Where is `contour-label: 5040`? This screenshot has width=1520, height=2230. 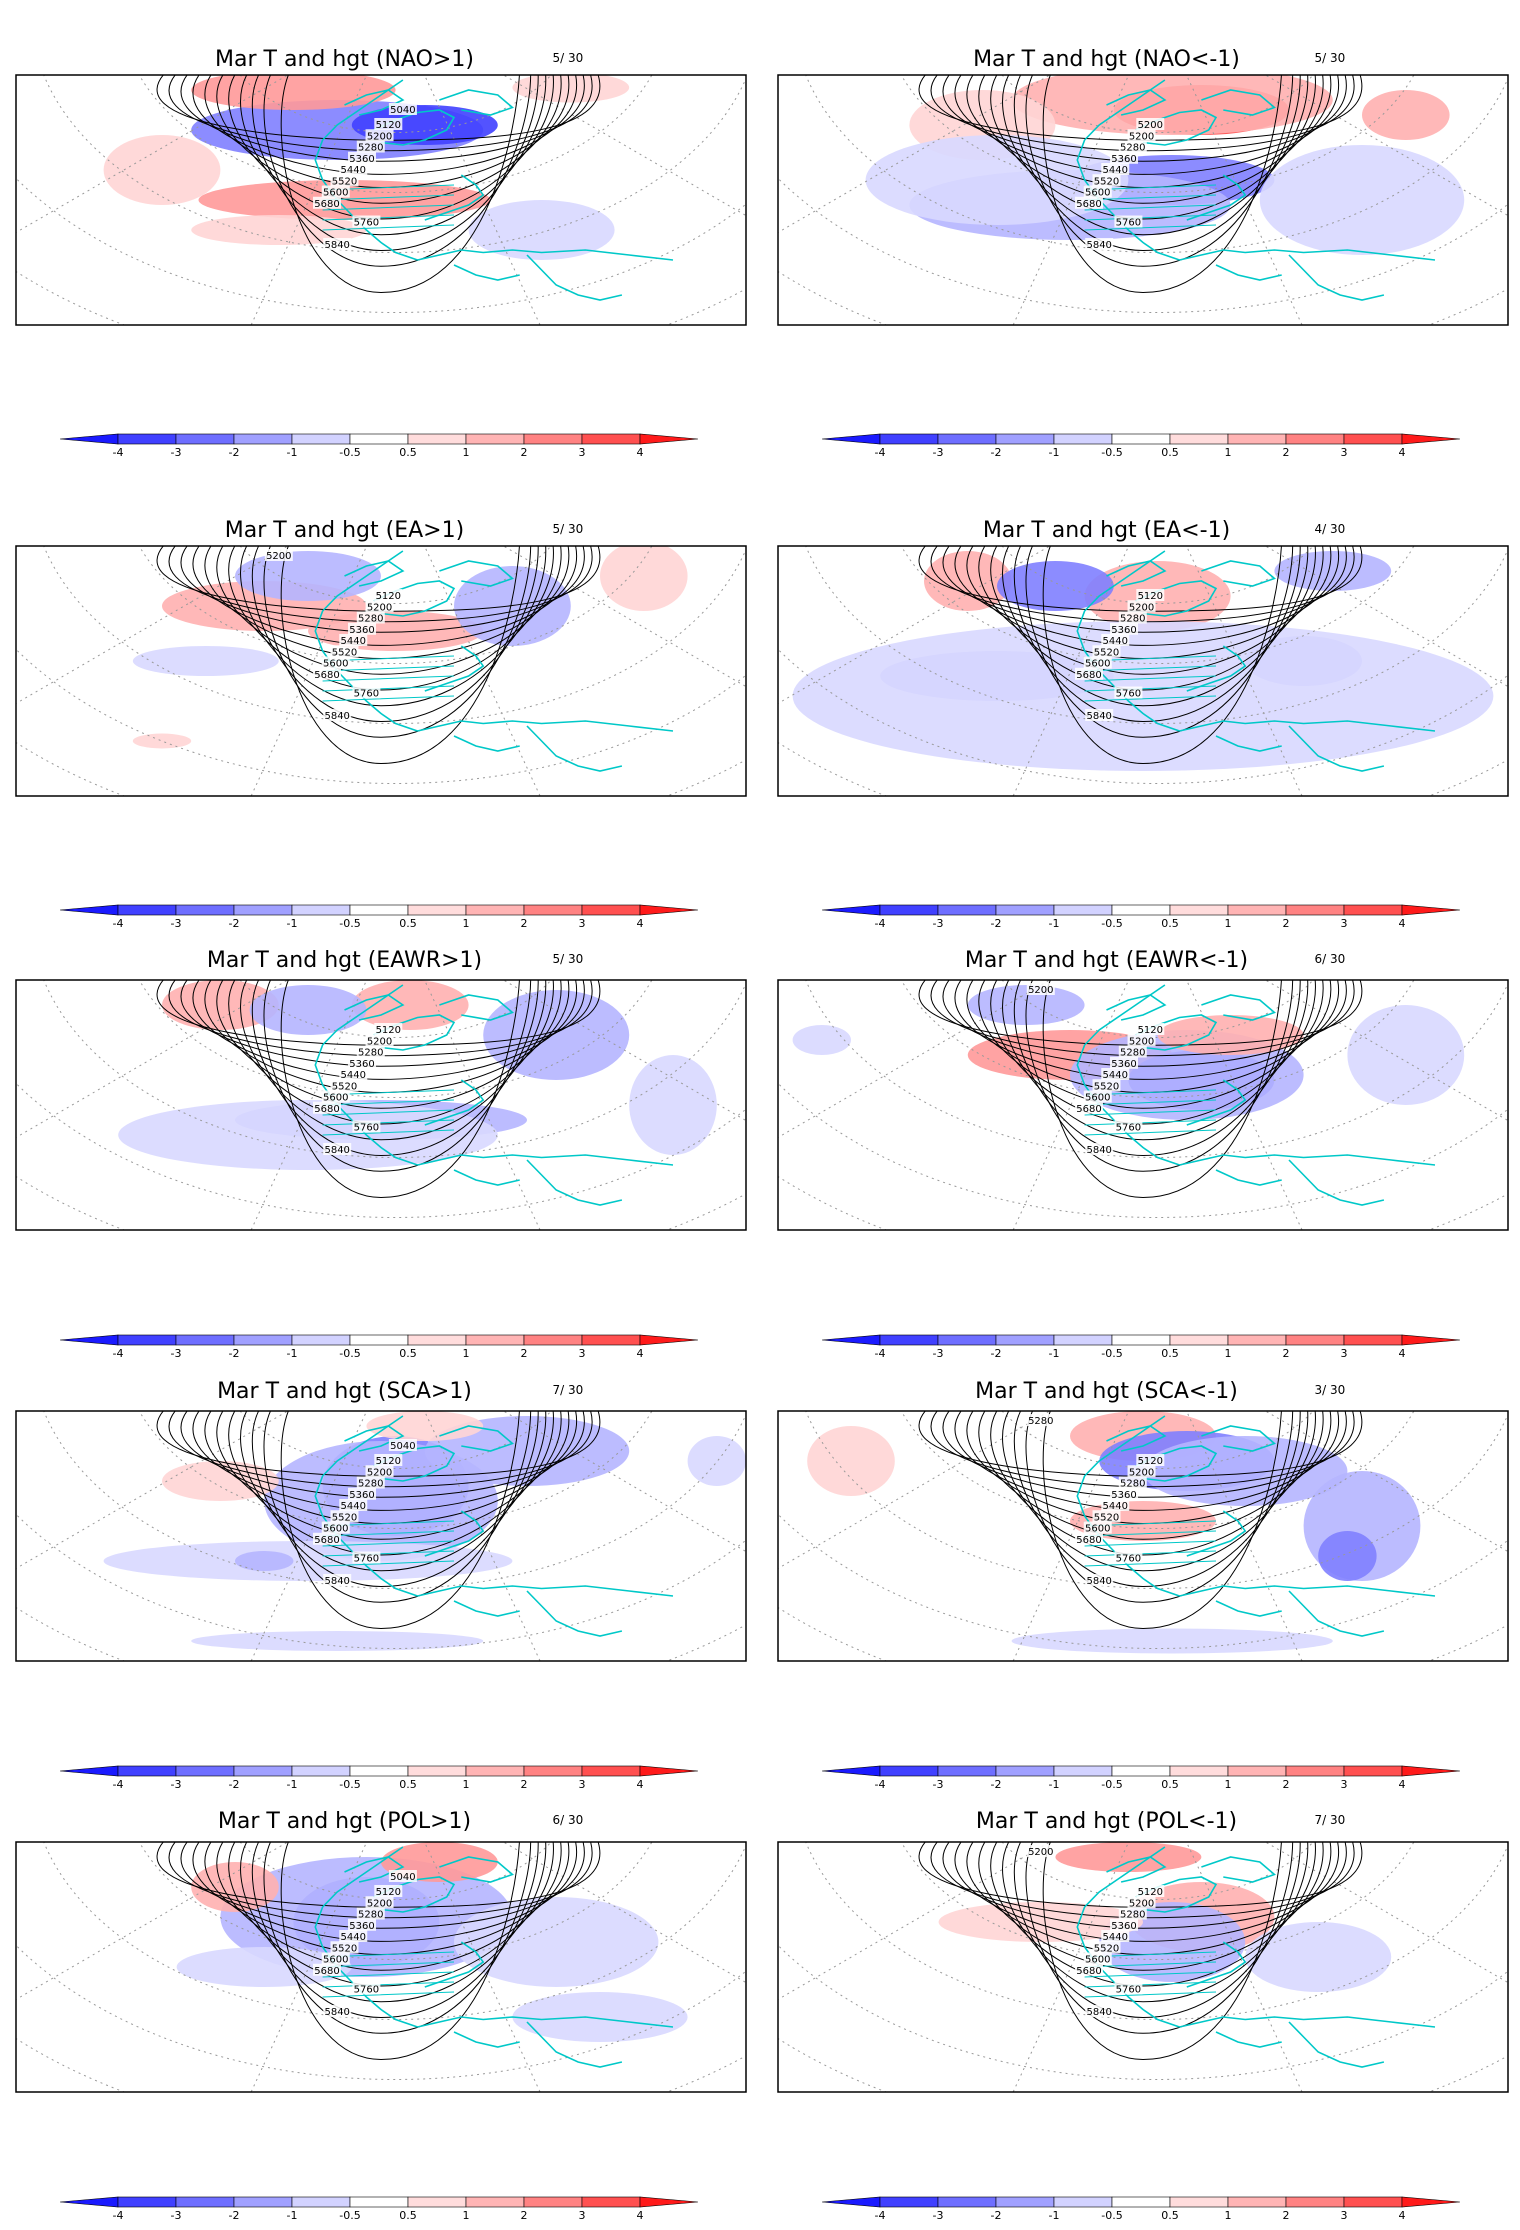 contour-label: 5040 is located at coordinates (402, 110).